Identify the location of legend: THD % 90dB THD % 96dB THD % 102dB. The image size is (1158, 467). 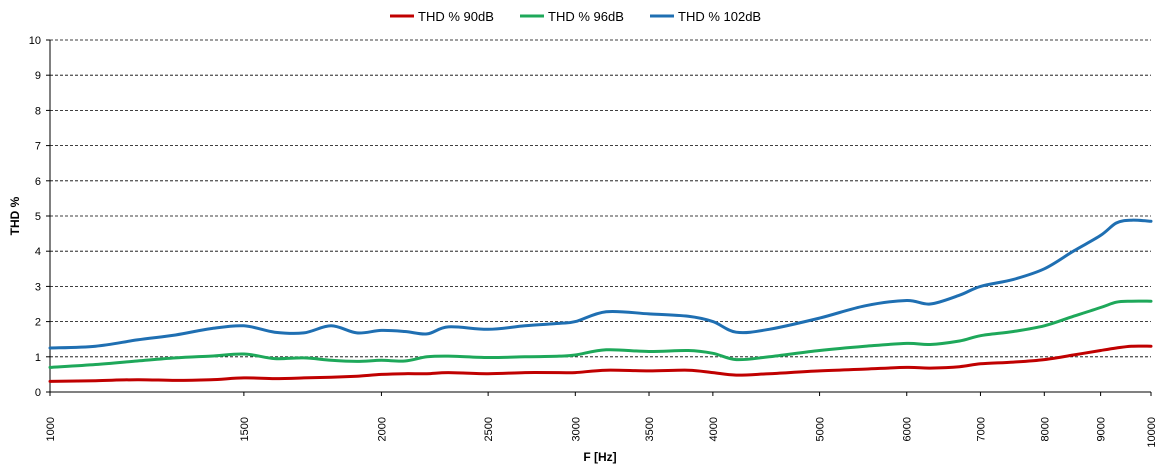
(575, 16).